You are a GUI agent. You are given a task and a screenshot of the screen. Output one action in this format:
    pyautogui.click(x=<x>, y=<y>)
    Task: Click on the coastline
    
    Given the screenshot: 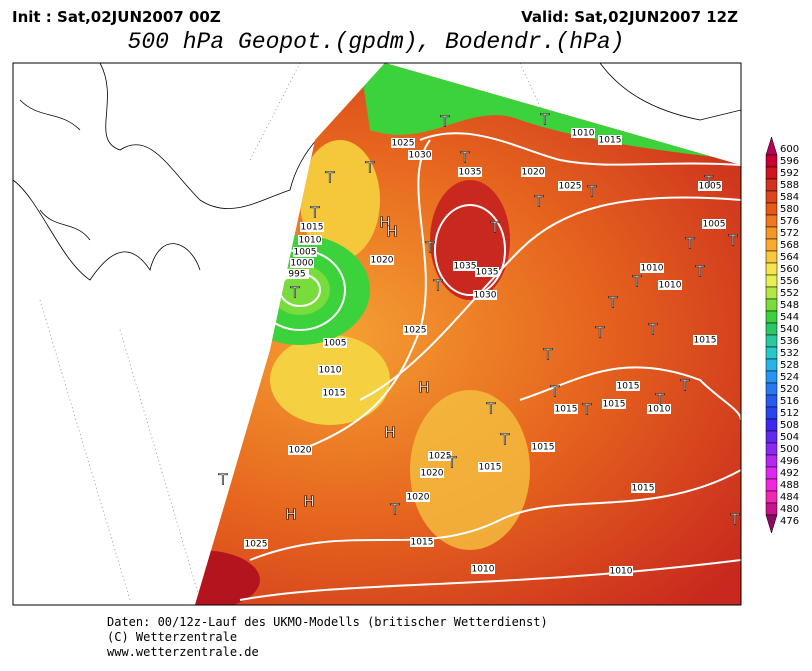 What is the action you would take?
    pyautogui.click(x=242, y=136)
    